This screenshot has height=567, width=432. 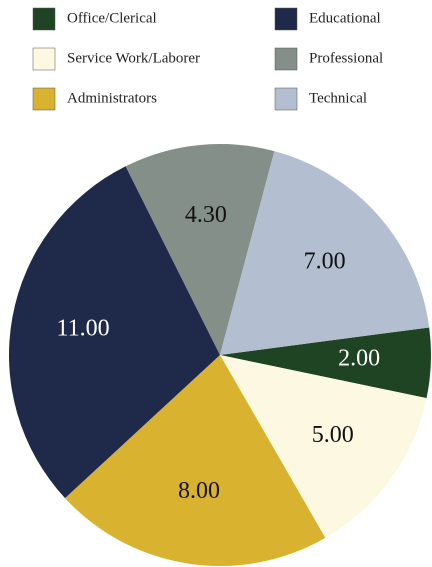 What do you see at coordinates (133, 58) in the screenshot?
I see `legend-label: Service Work/Laborer` at bounding box center [133, 58].